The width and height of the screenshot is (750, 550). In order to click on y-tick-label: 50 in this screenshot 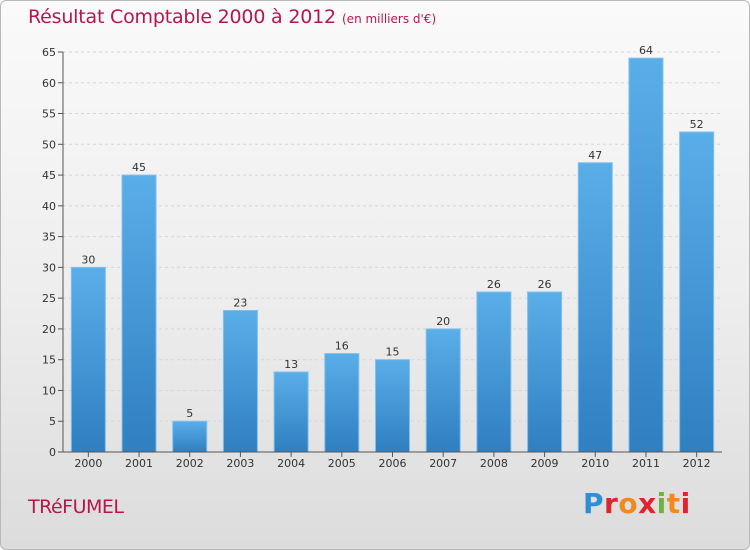, I will do `click(49, 144)`.